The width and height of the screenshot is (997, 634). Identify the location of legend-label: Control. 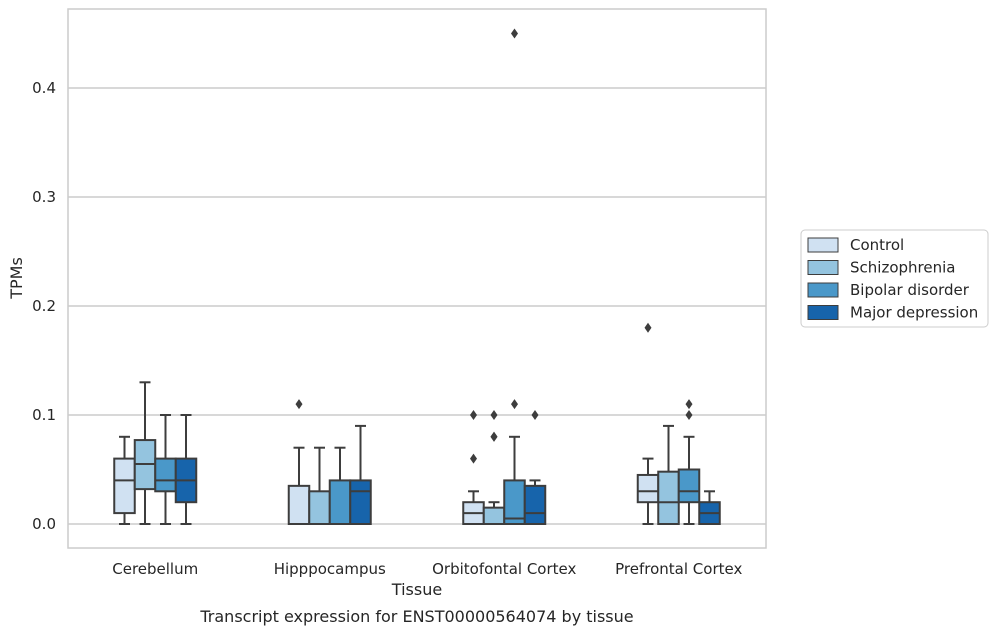
(877, 245).